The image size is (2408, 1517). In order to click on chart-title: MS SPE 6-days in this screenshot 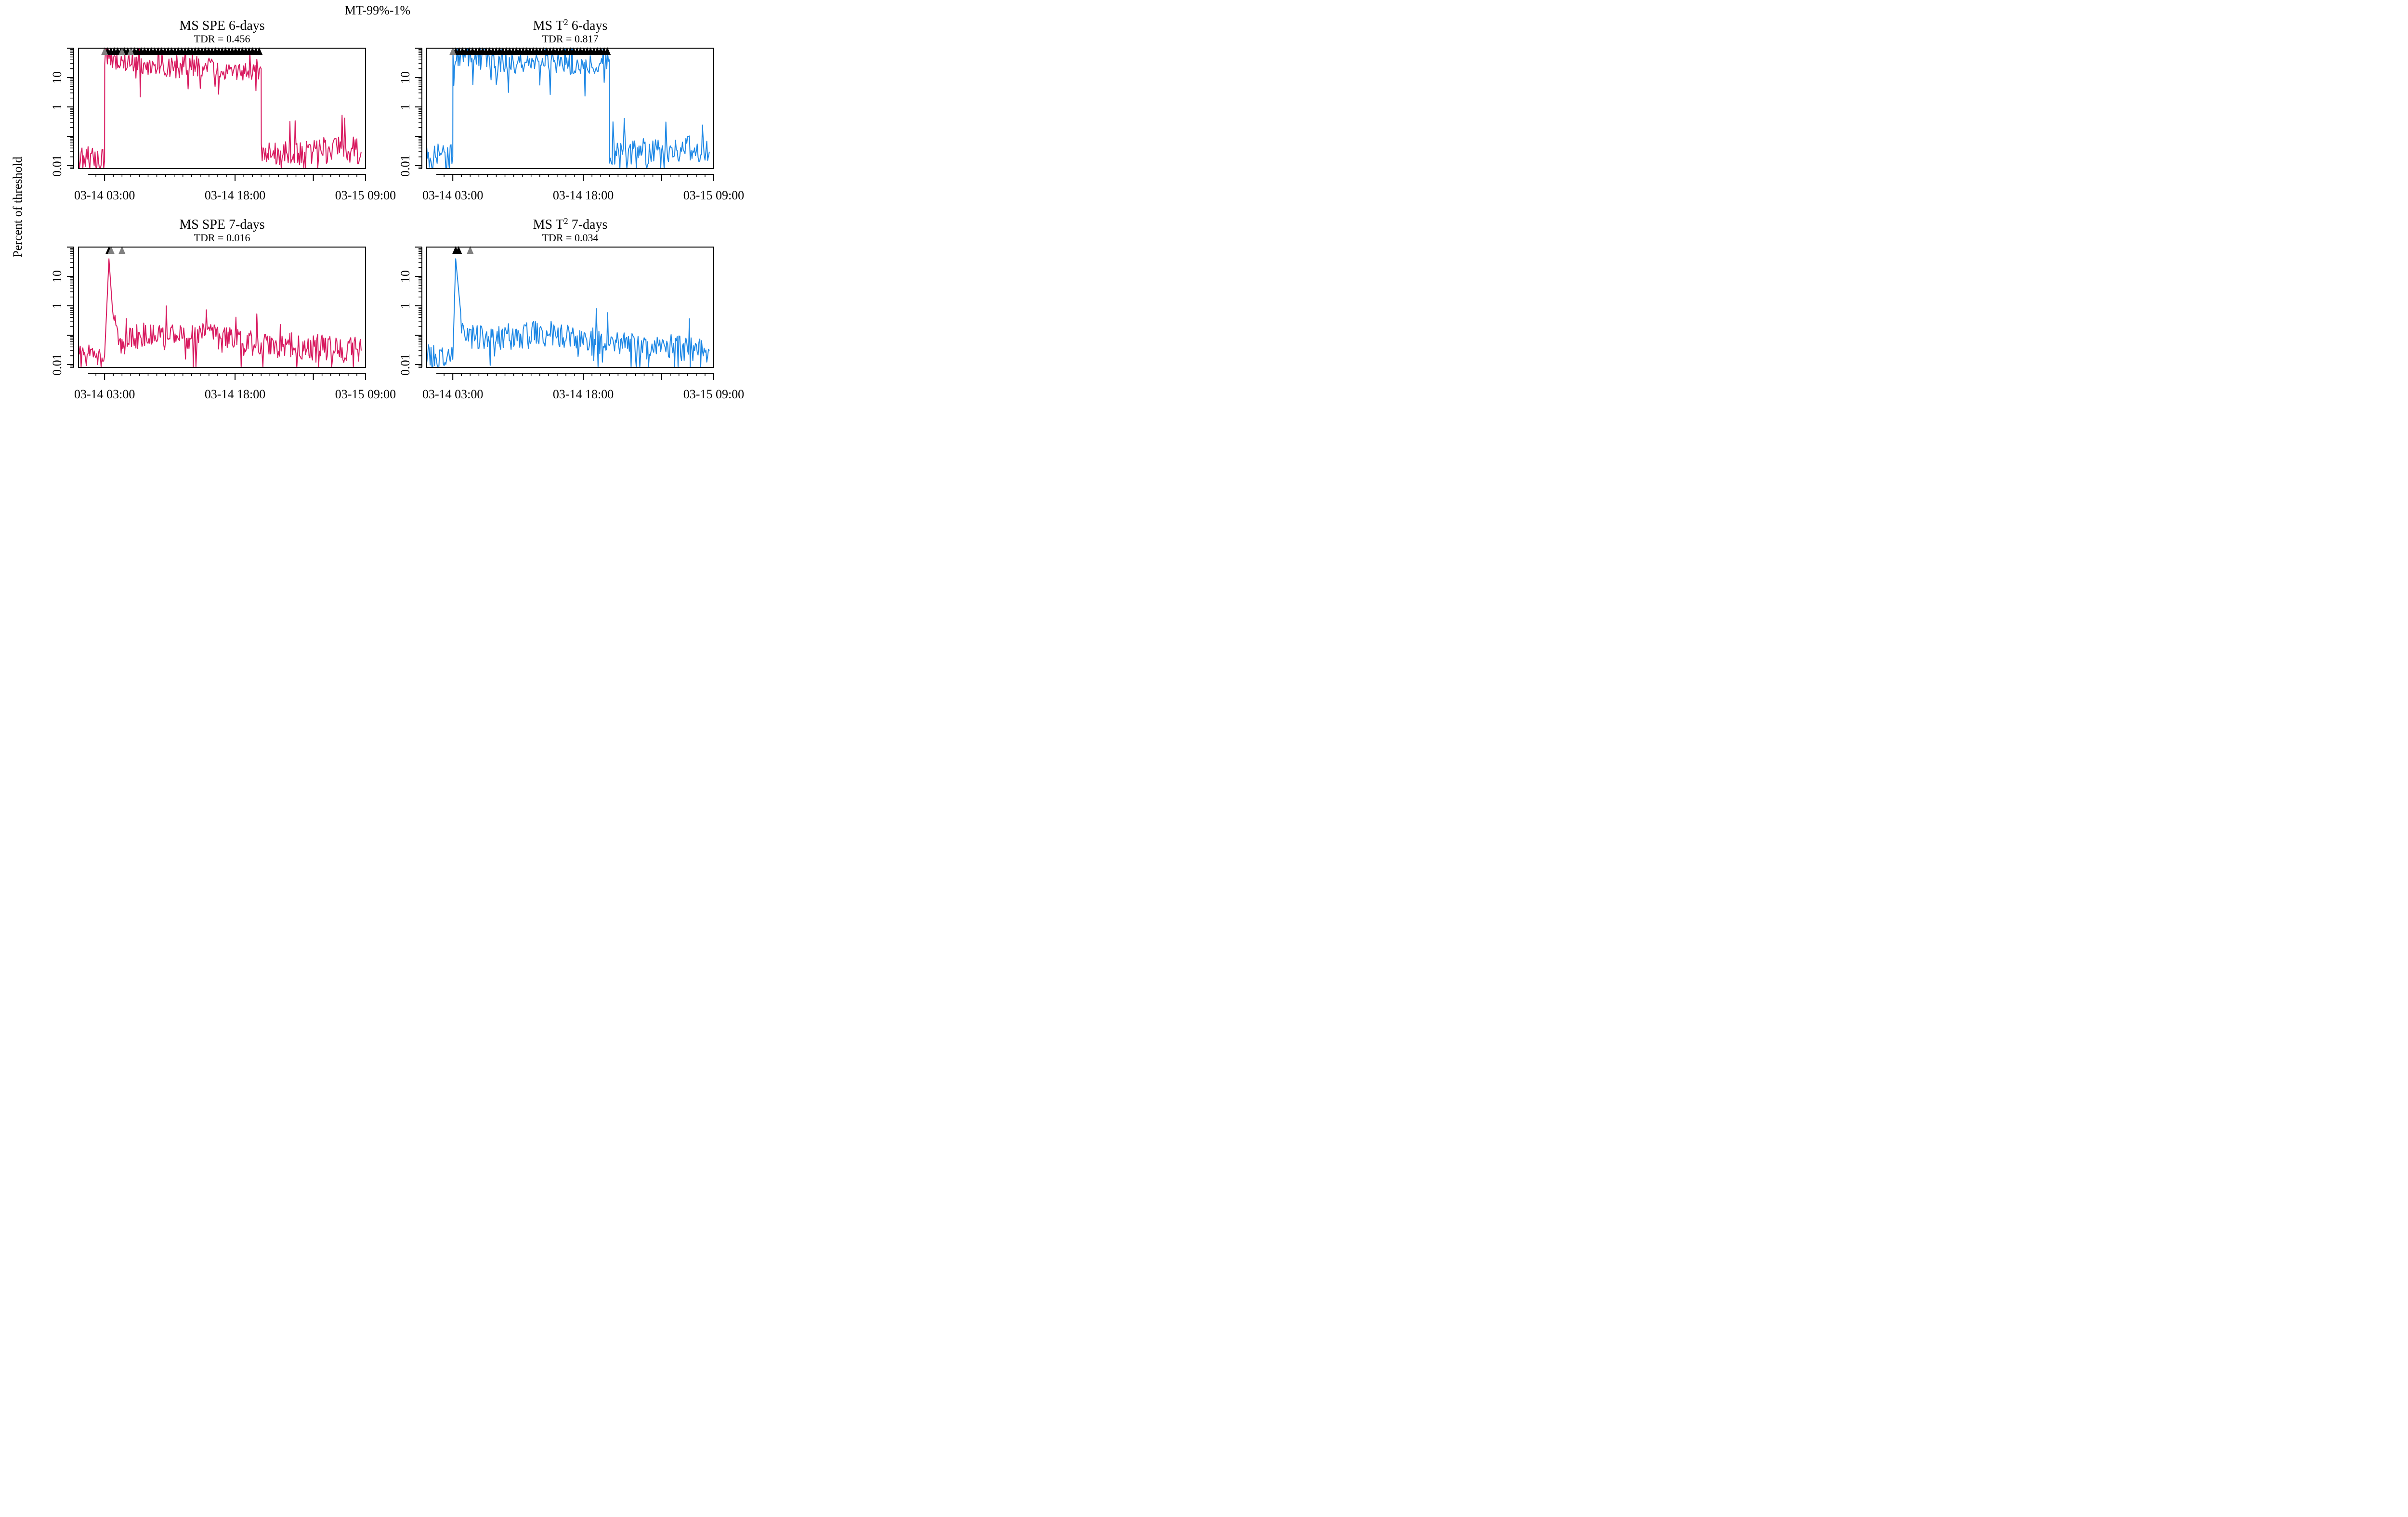, I will do `click(221, 25)`.